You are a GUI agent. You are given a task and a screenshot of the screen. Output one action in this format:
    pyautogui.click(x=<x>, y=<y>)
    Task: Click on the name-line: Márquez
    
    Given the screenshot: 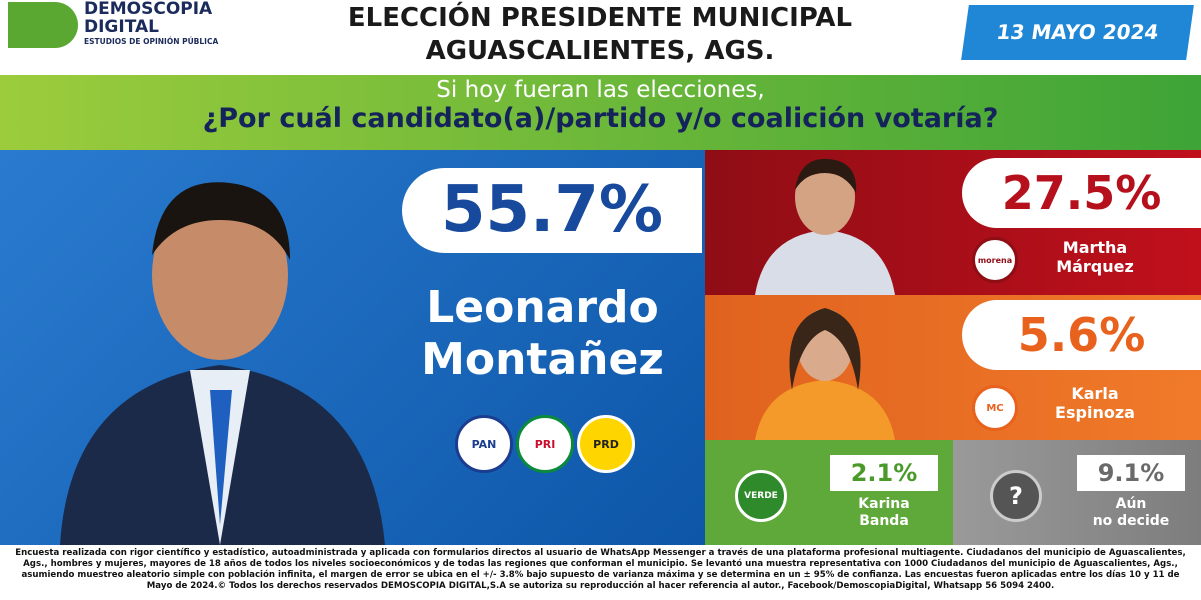 What is the action you would take?
    pyautogui.click(x=1095, y=266)
    